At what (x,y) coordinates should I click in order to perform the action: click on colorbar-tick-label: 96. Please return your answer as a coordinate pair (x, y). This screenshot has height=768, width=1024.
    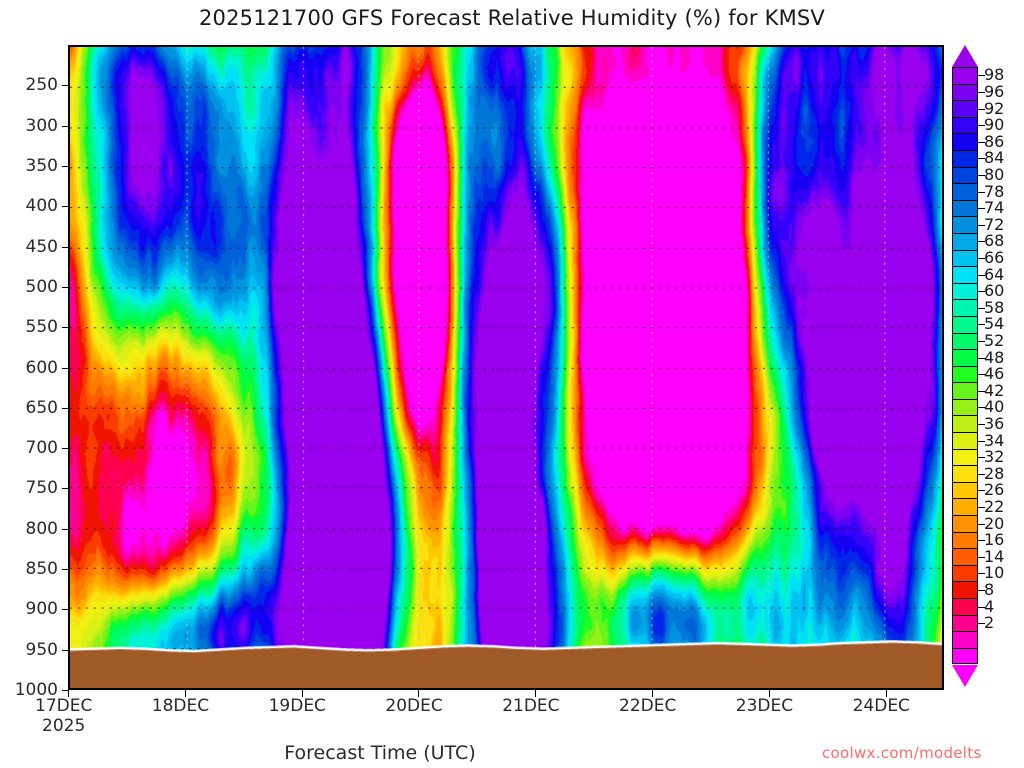
    Looking at the image, I should click on (994, 91).